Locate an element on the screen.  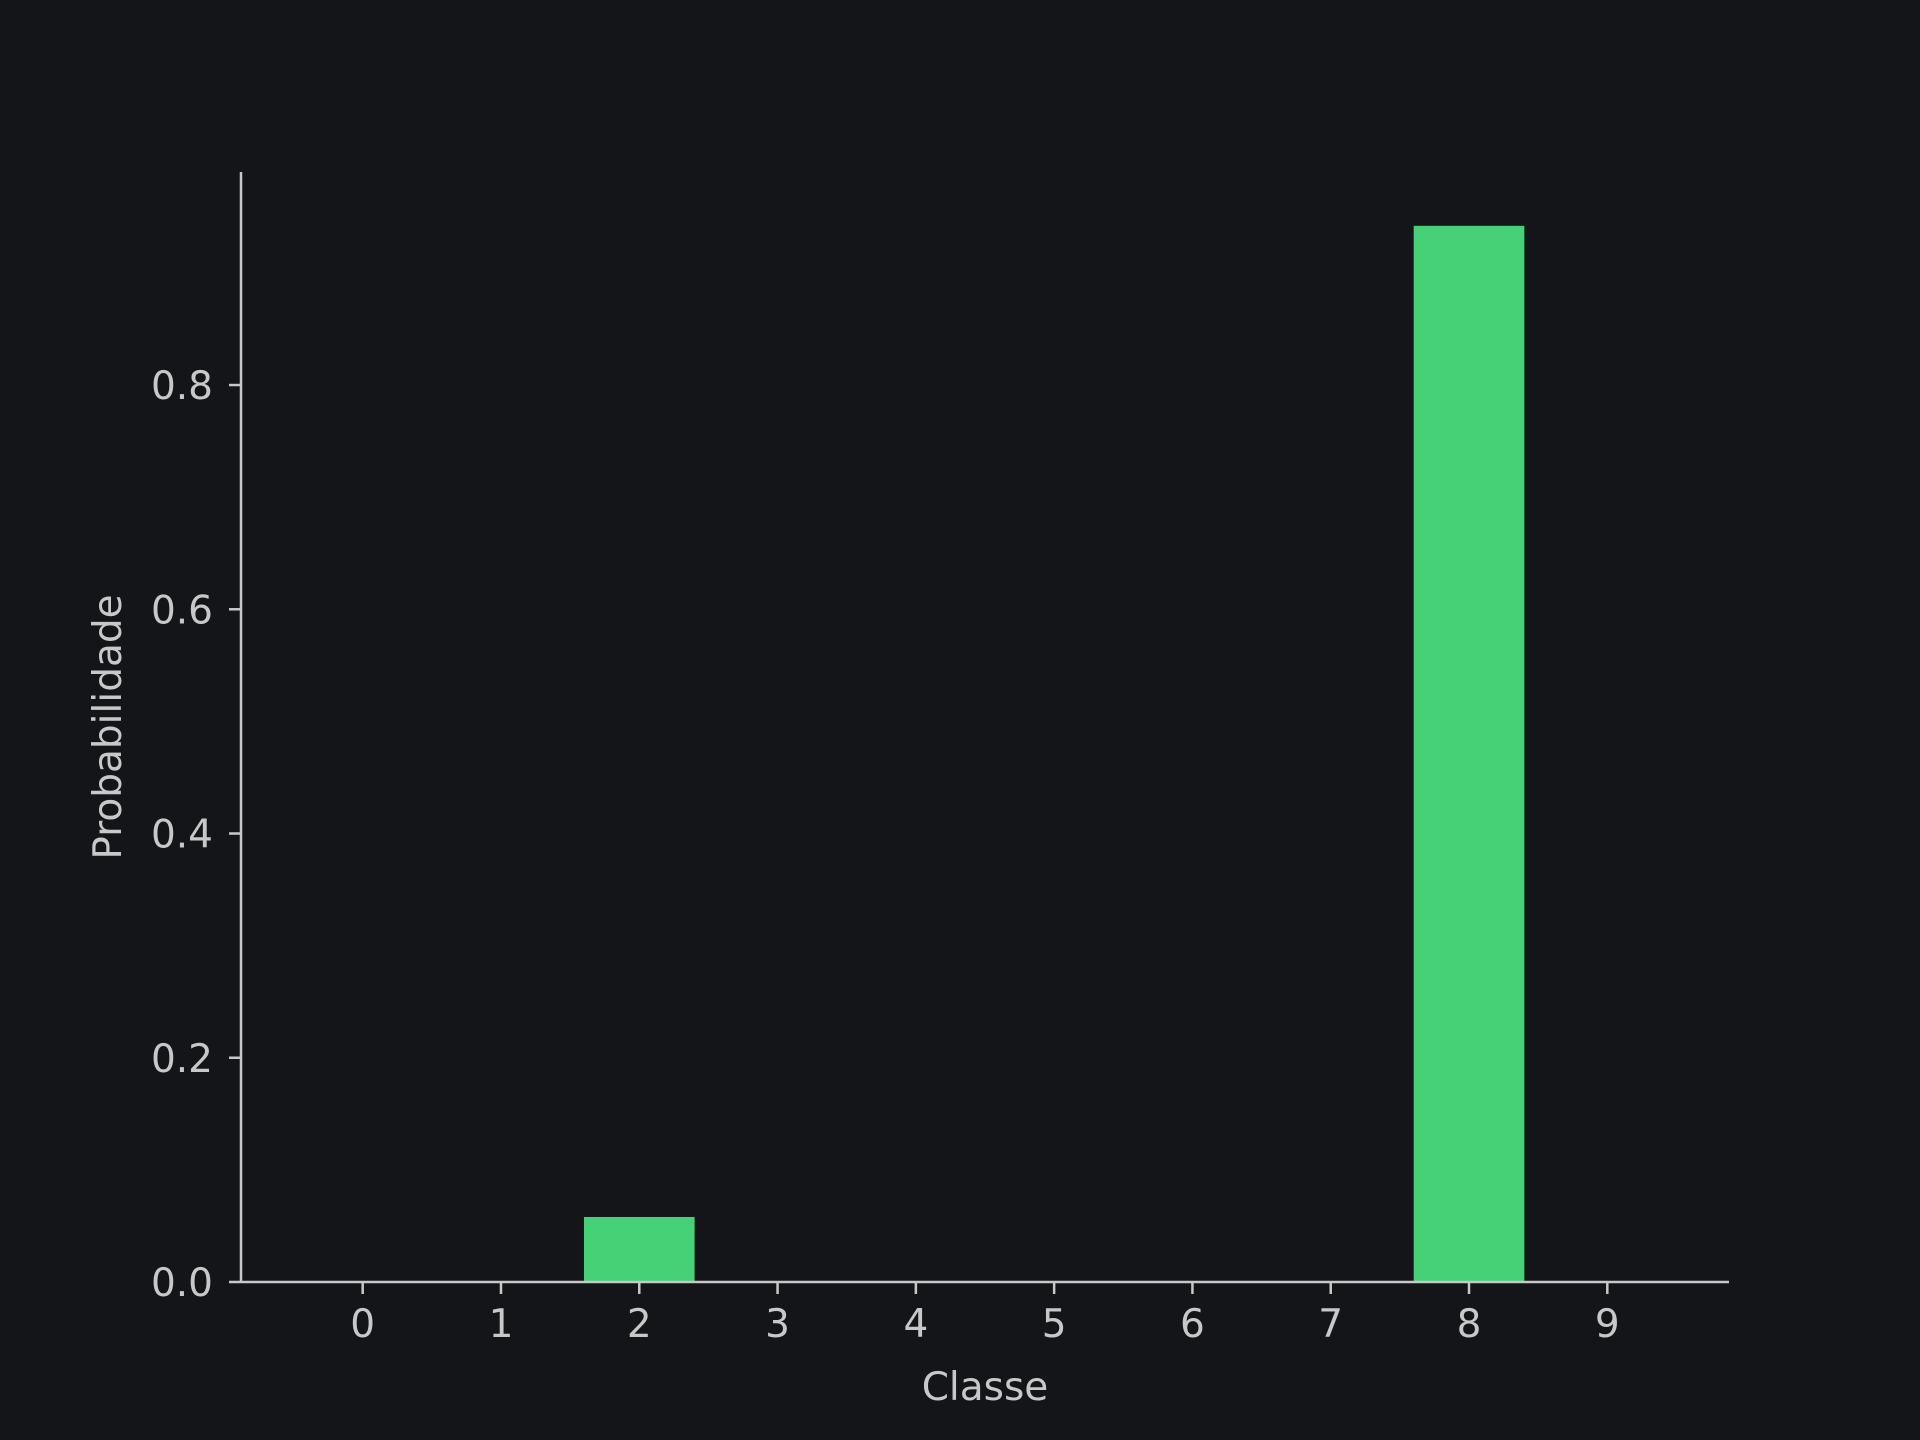
x-tick-label: 7 is located at coordinates (1330, 1324).